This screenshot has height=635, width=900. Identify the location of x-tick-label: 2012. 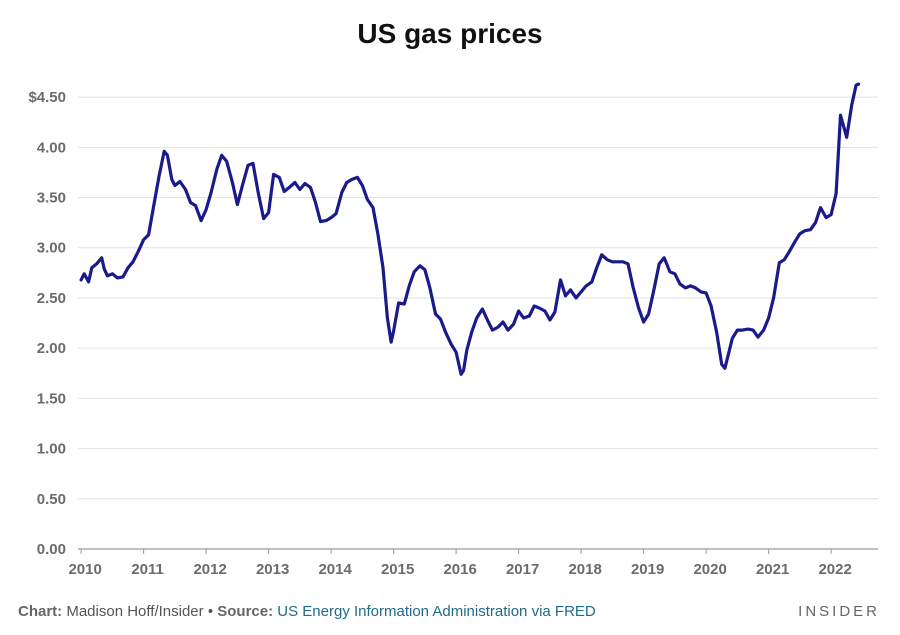
(209, 569).